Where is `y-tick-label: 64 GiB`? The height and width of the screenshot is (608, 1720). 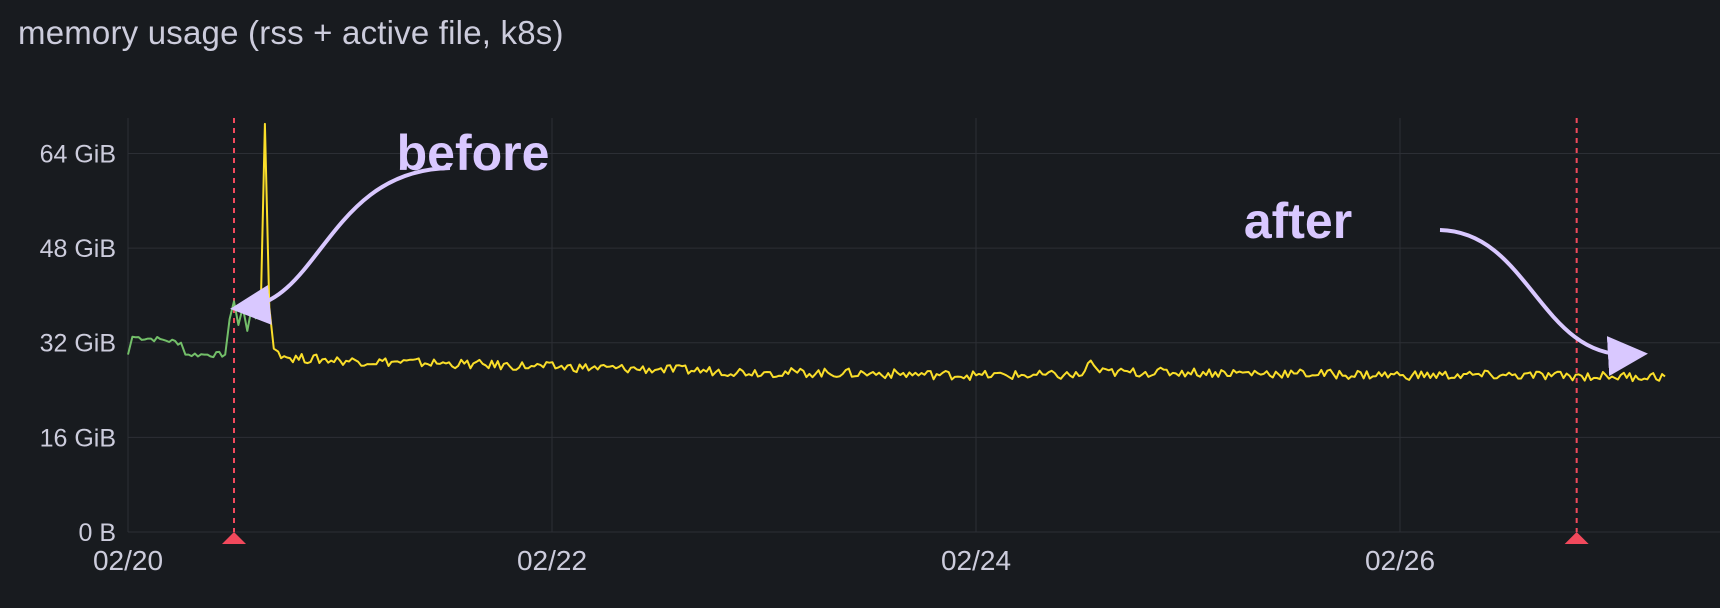 y-tick-label: 64 GiB is located at coordinates (78, 154).